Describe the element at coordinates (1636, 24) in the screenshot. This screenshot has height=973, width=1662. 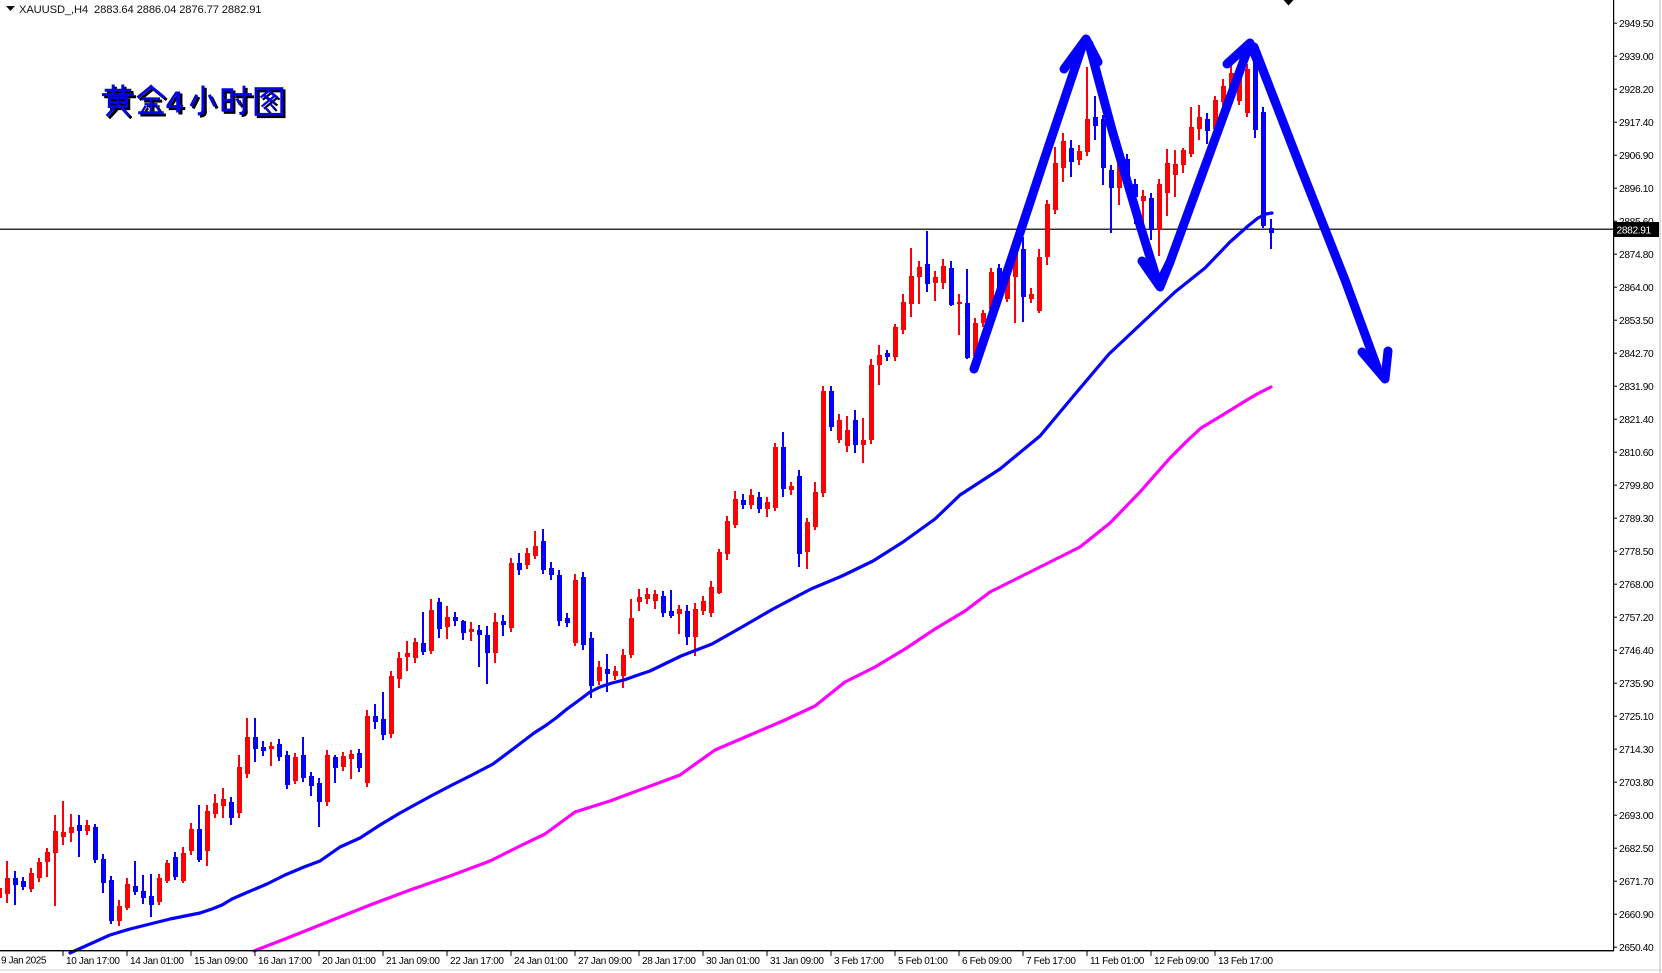
I see `svg-text: 2949.50` at that location.